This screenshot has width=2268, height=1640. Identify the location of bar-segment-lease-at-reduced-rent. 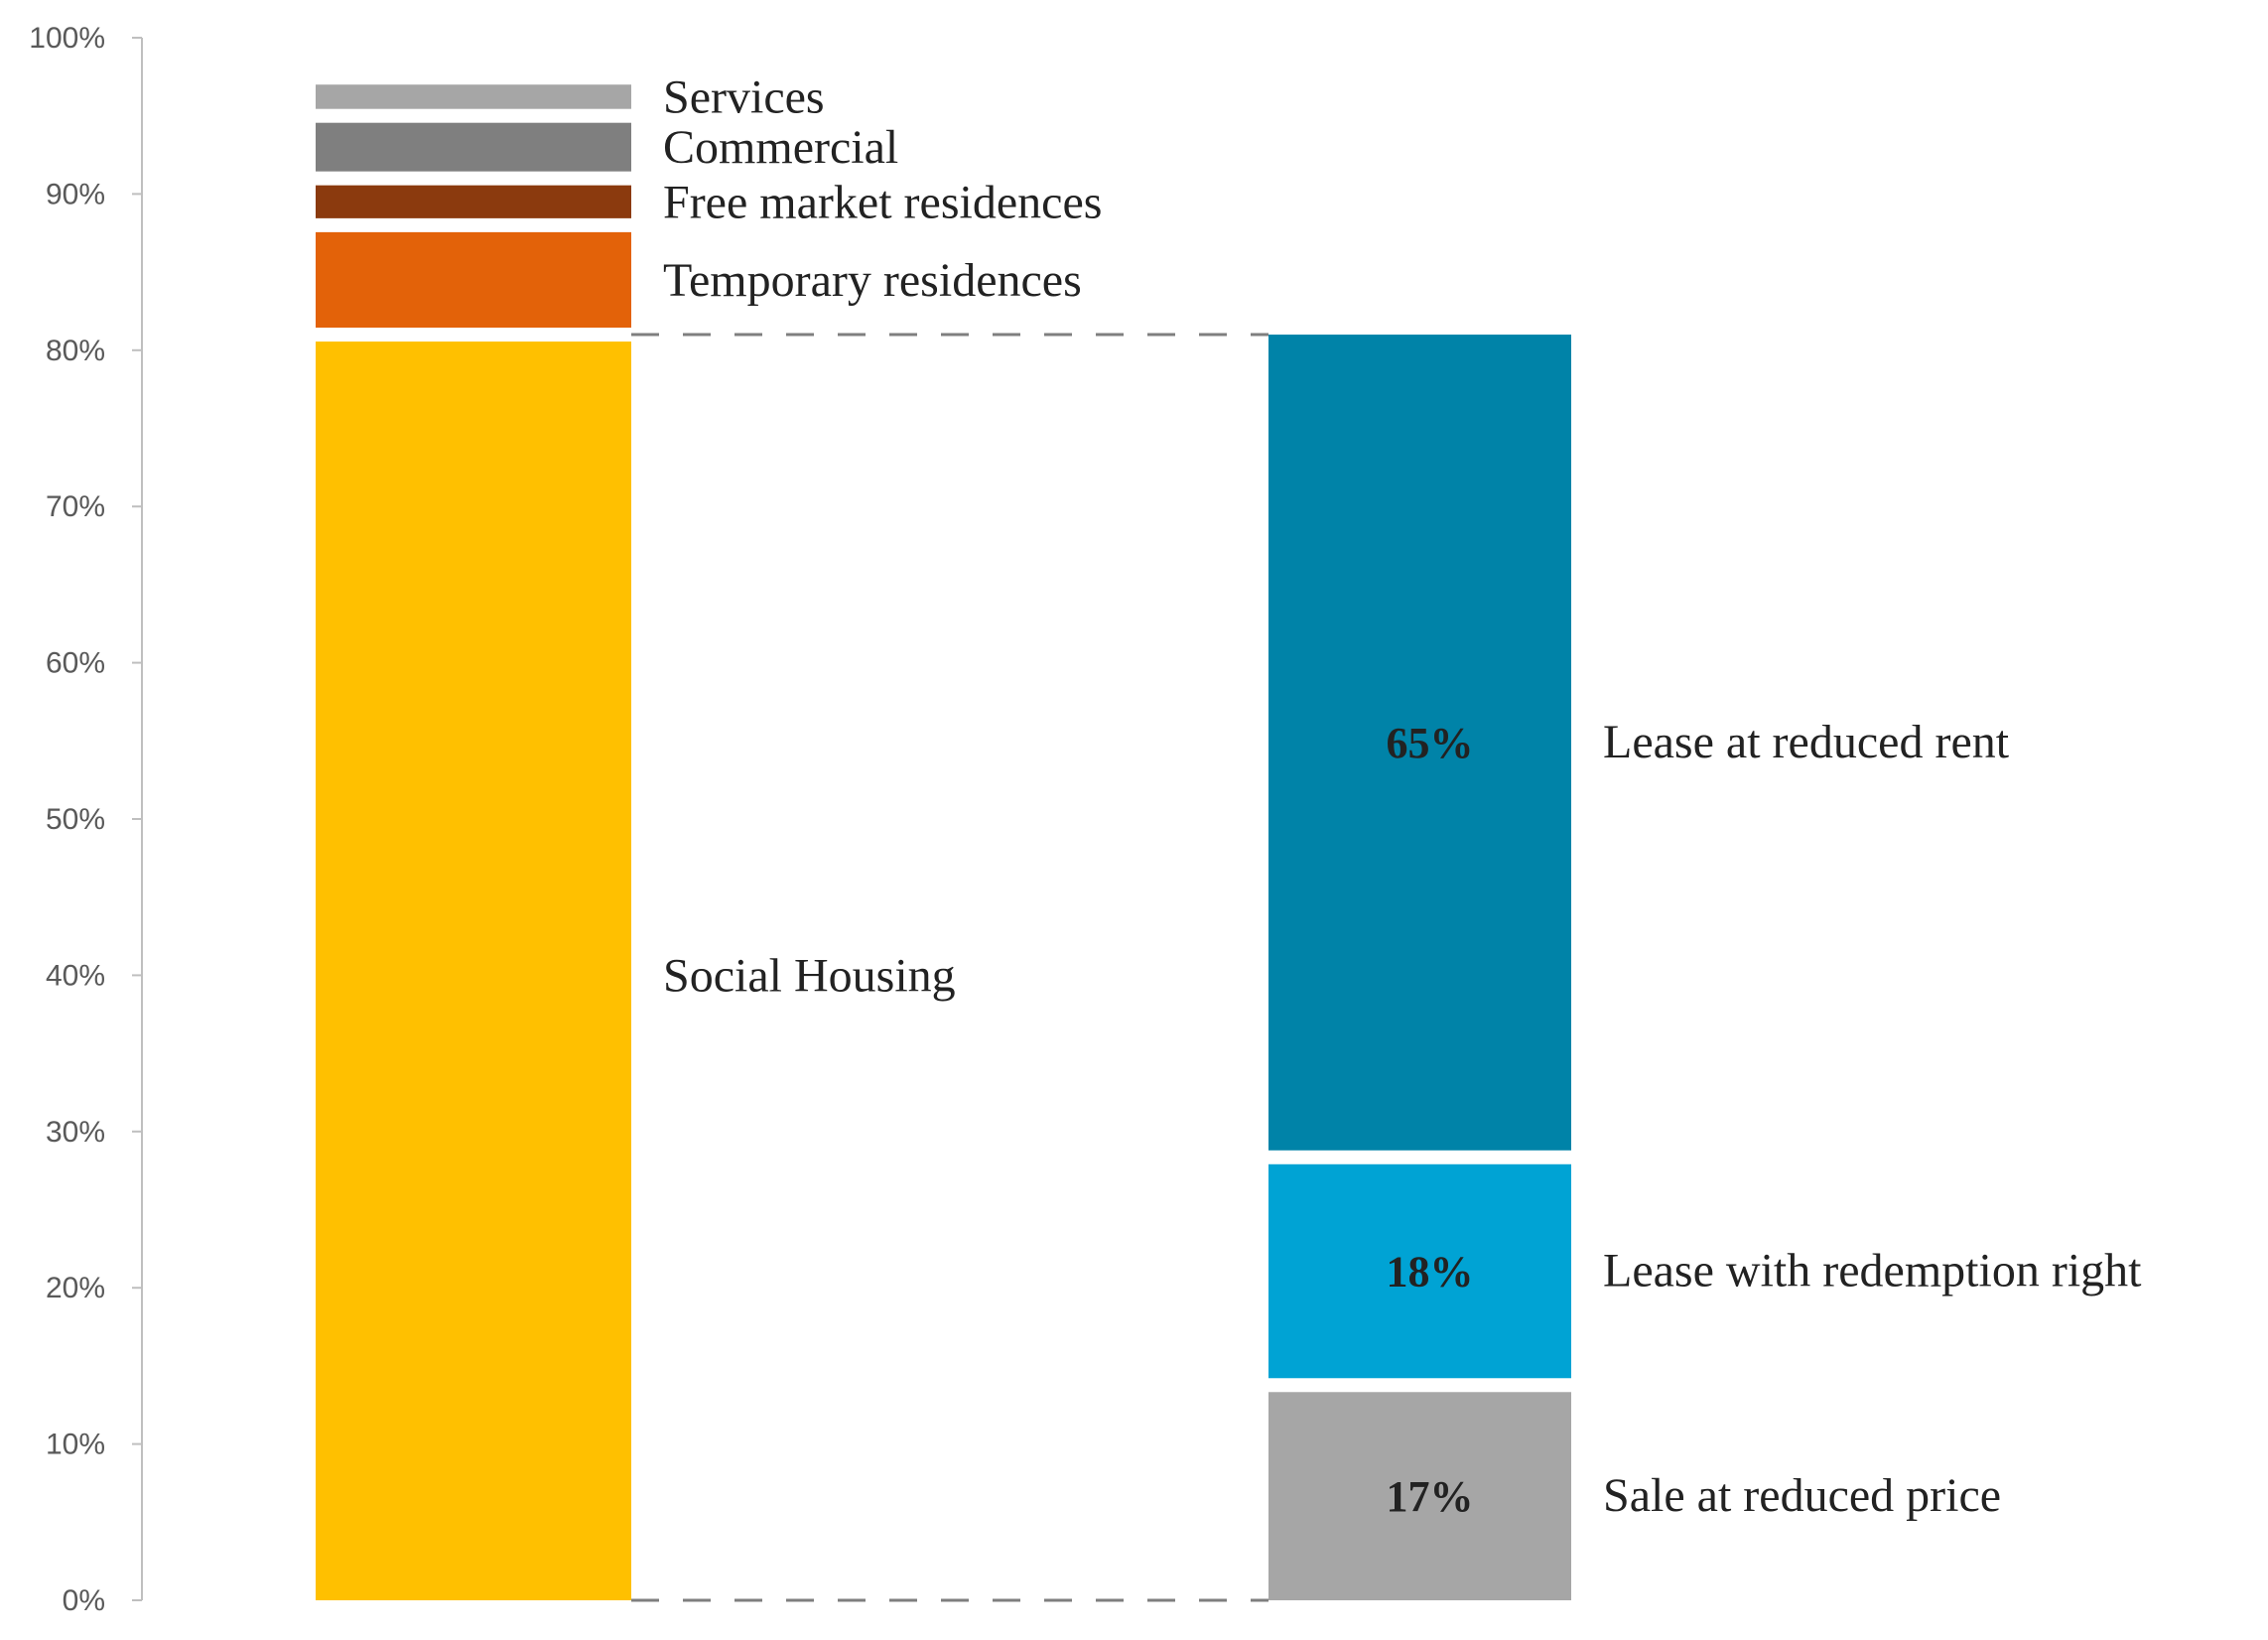
(1420, 743).